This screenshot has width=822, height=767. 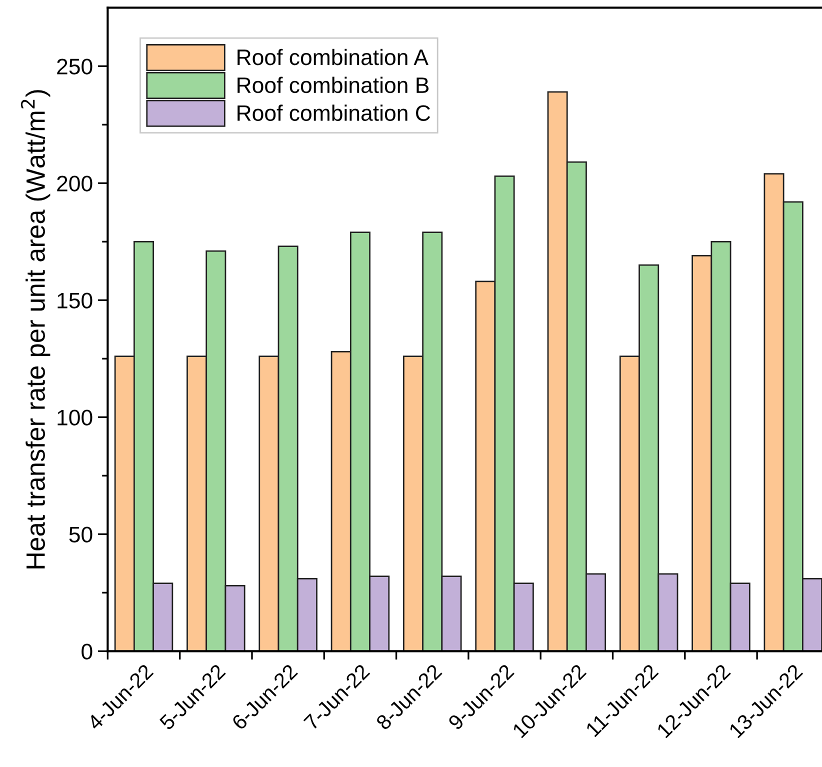 I want to click on y-tick-label: 0, so click(x=87, y=652).